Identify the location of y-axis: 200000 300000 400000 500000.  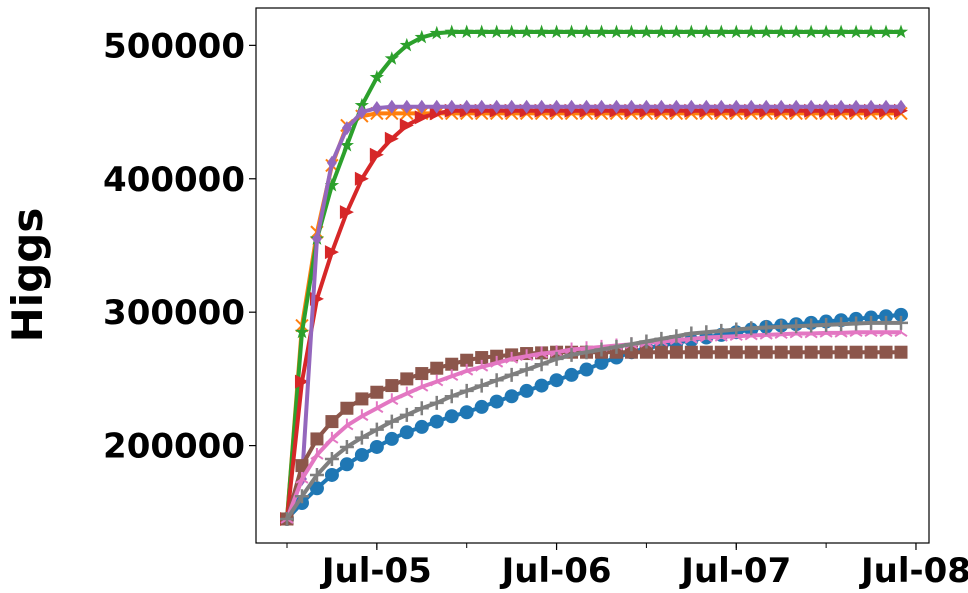
(179, 246).